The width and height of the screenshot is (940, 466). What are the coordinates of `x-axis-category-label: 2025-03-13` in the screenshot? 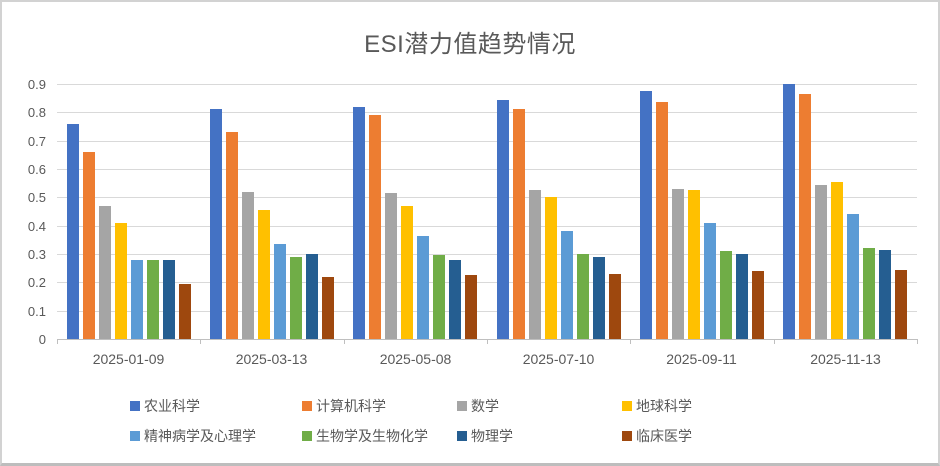 It's located at (271, 359).